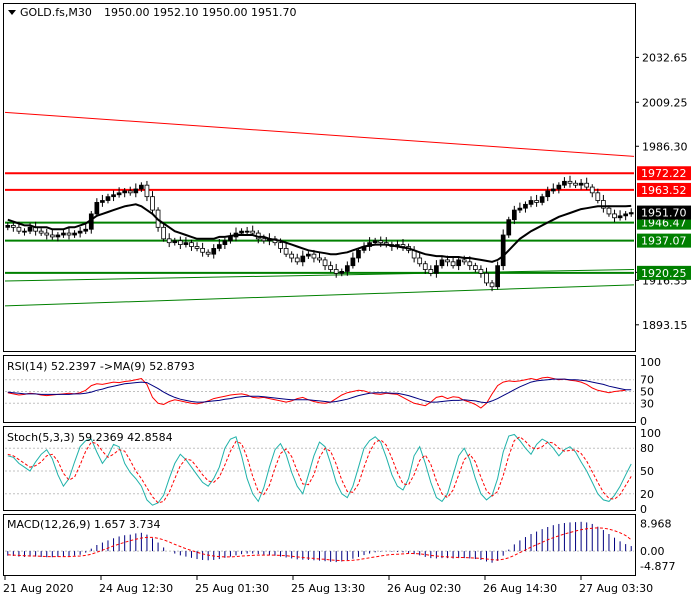 The height and width of the screenshot is (600, 700). What do you see at coordinates (90, 437) in the screenshot?
I see `stoch-title: Stoch(5,3,3) 59.2369 42.8584` at bounding box center [90, 437].